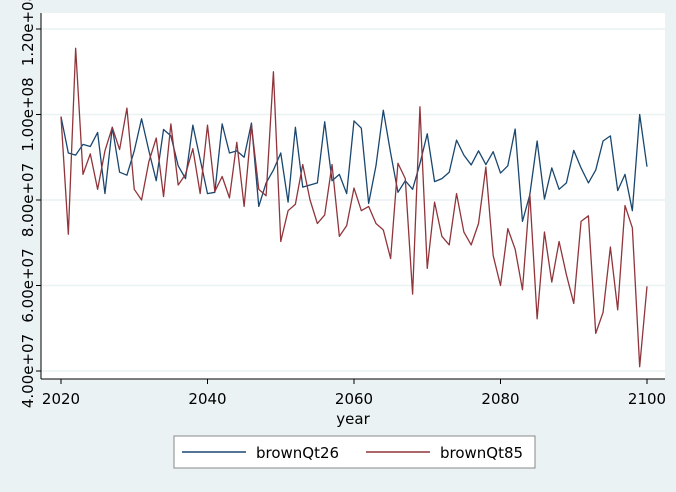  Describe the element at coordinates (61, 399) in the screenshot. I see `x-tick-label: 2020` at that location.